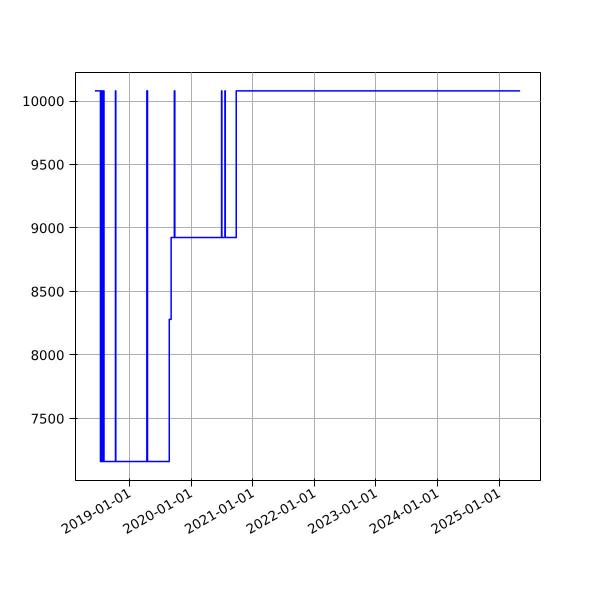 The width and height of the screenshot is (600, 600). What do you see at coordinates (47, 166) in the screenshot?
I see `y-tick-label: 9500` at bounding box center [47, 166].